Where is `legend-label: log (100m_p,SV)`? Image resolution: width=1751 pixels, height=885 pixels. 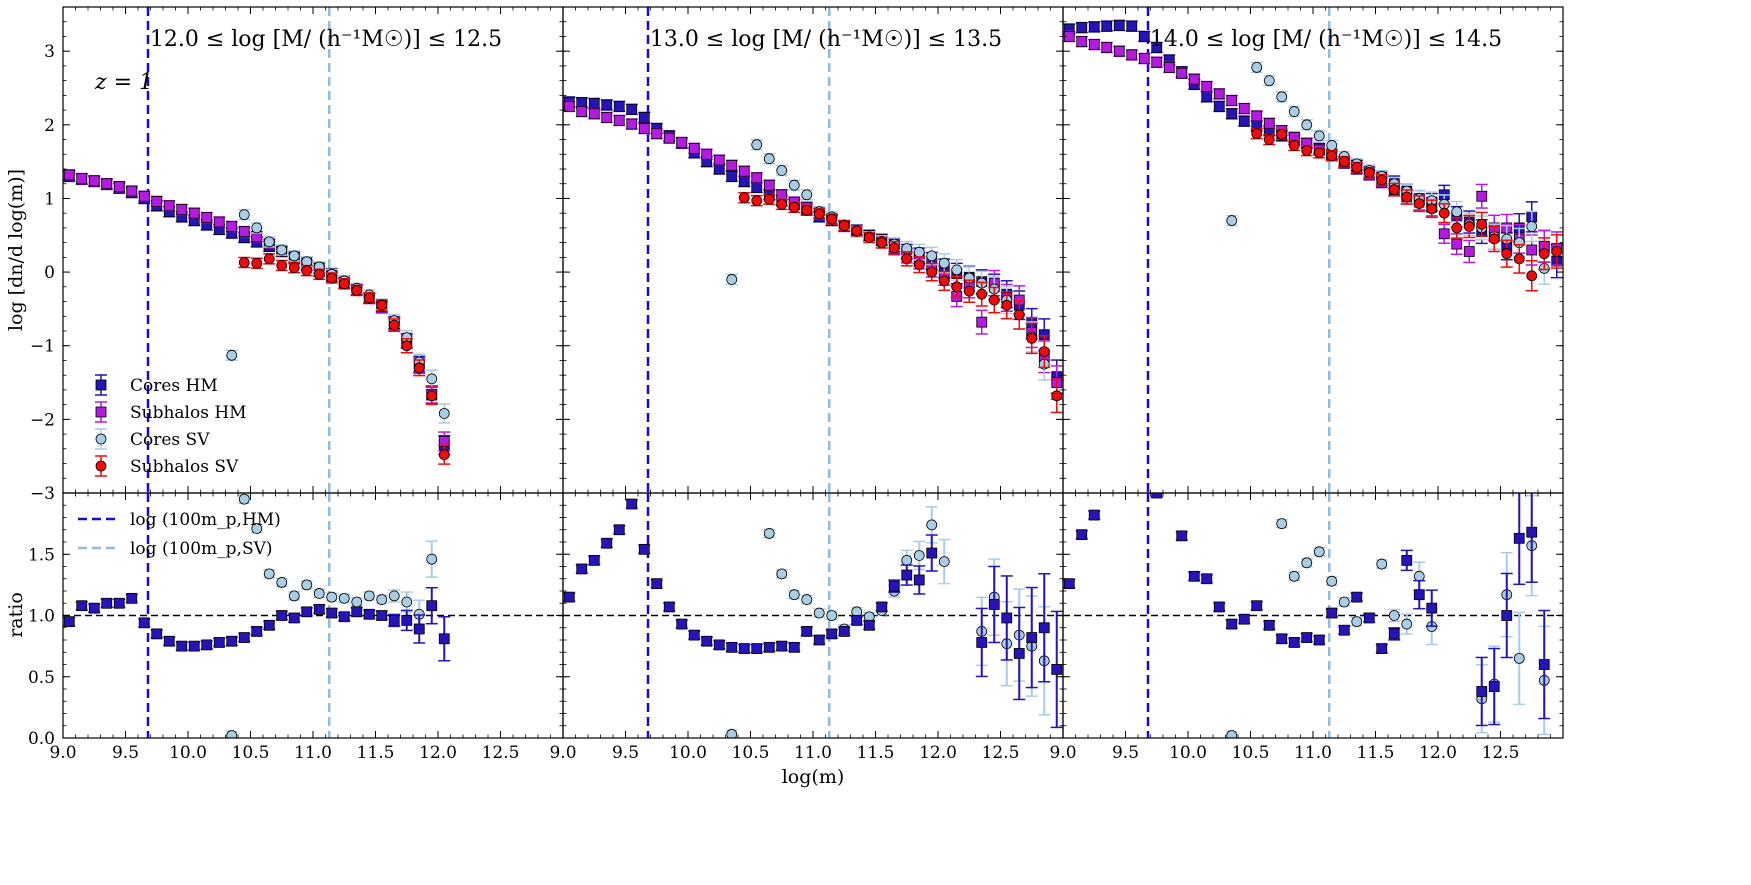 legend-label: log (100m_p,SV) is located at coordinates (201, 549).